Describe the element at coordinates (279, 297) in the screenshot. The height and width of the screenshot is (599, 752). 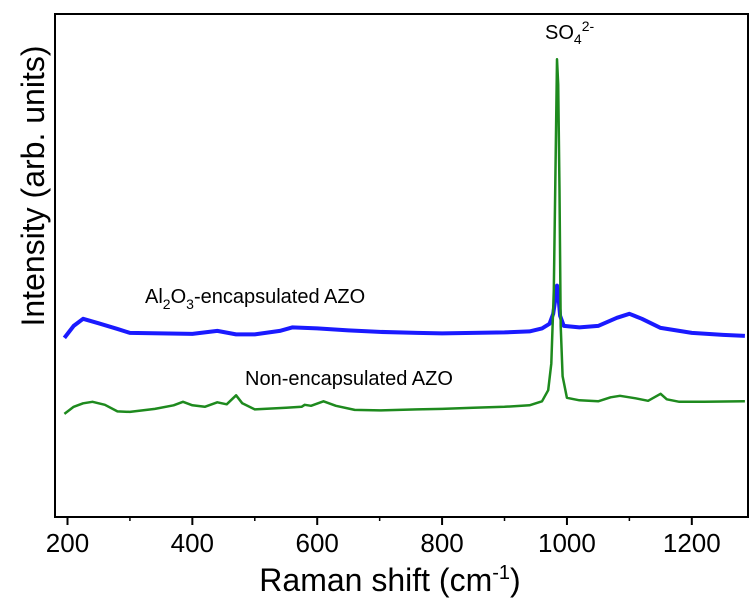
I see `label-rest: -encapsulated AZO` at that location.